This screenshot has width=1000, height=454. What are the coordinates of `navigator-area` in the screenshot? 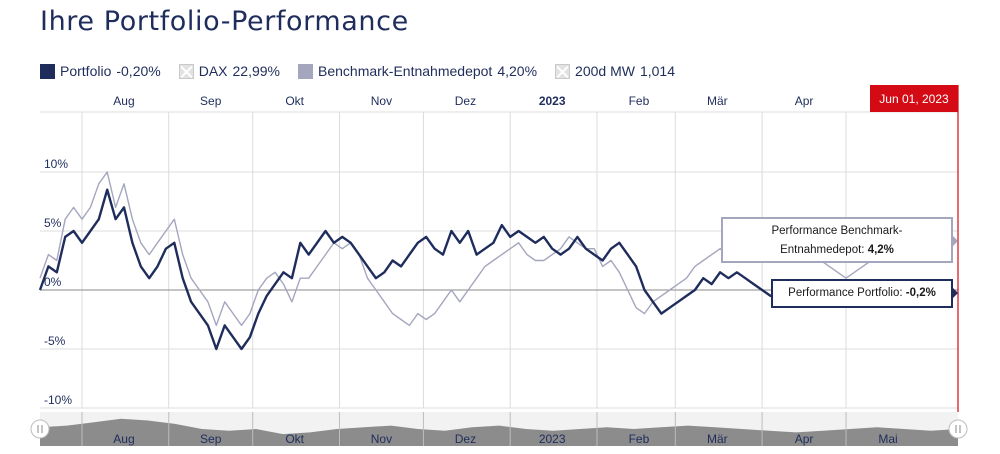 It's located at (499, 432).